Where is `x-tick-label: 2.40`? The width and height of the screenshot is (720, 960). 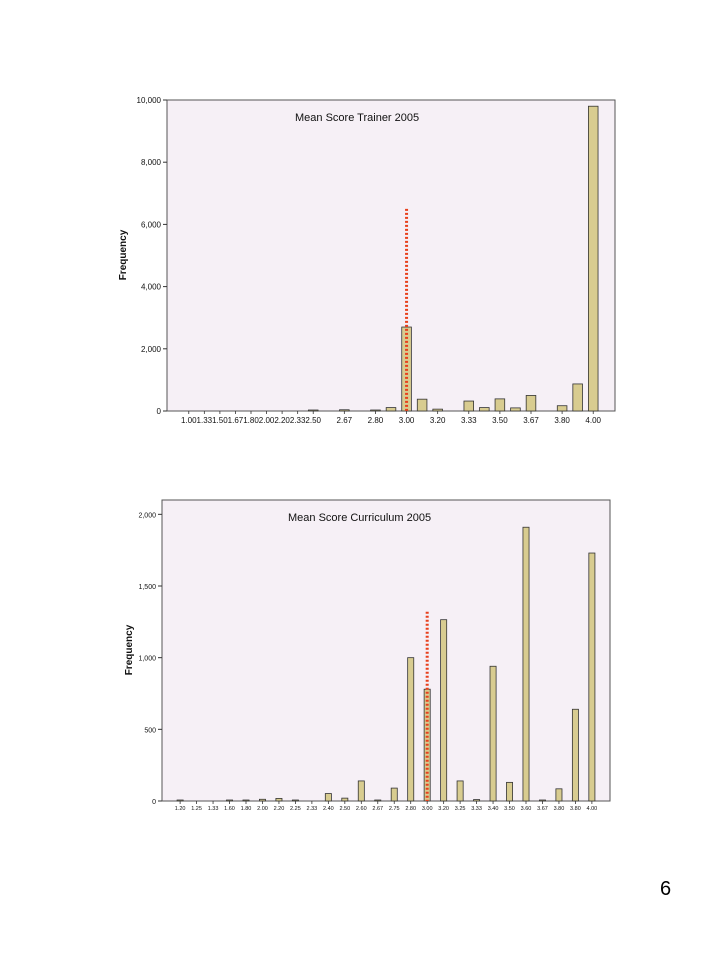
x-tick-label: 2.40 is located at coordinates (328, 809).